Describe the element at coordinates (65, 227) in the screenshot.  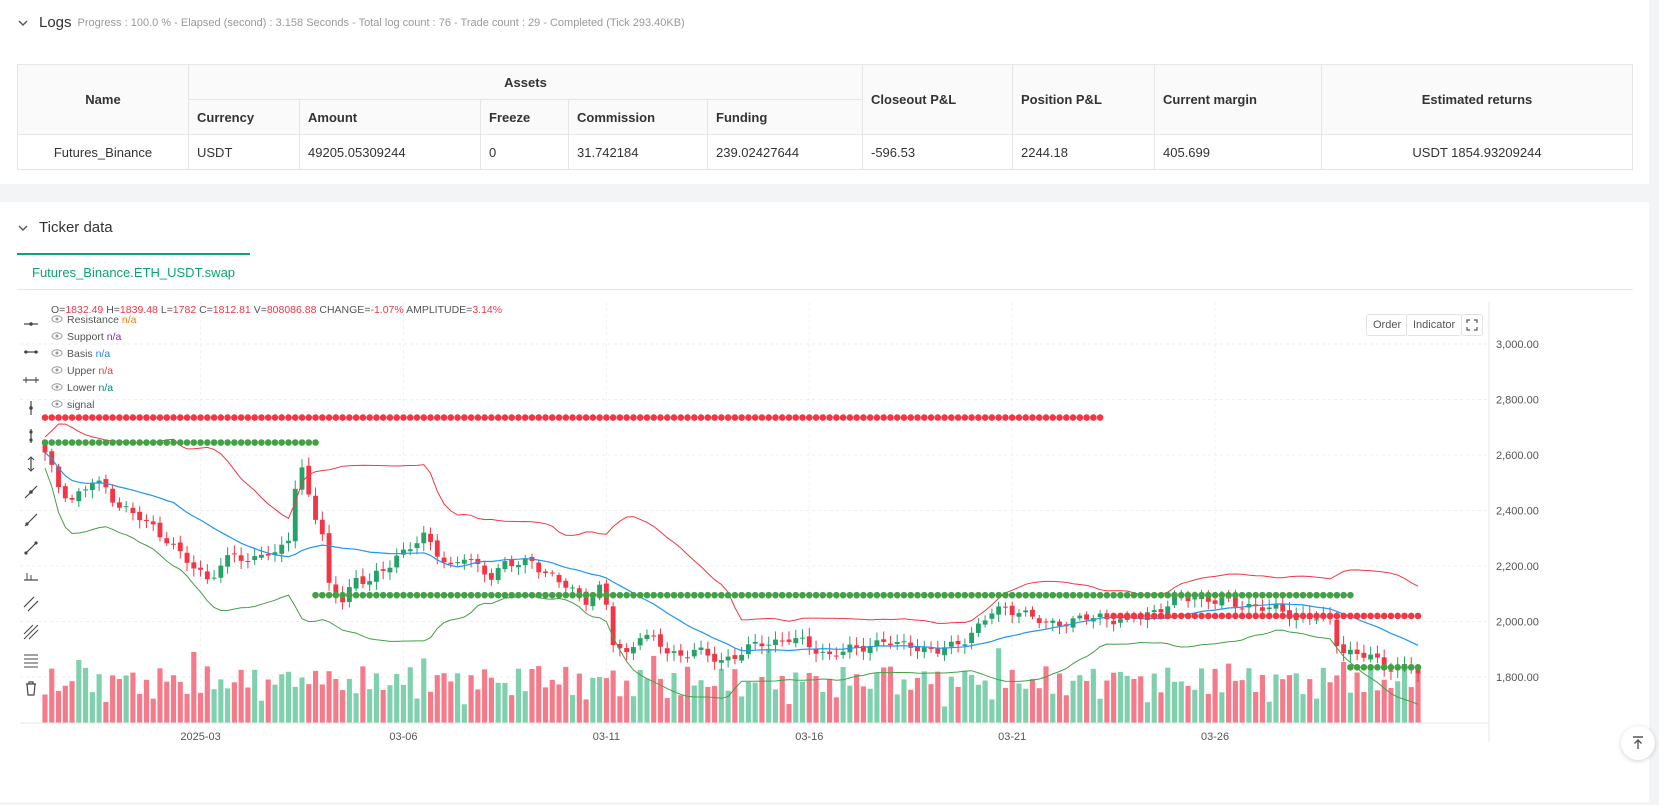
I see `ticker-header: Ticker data` at that location.